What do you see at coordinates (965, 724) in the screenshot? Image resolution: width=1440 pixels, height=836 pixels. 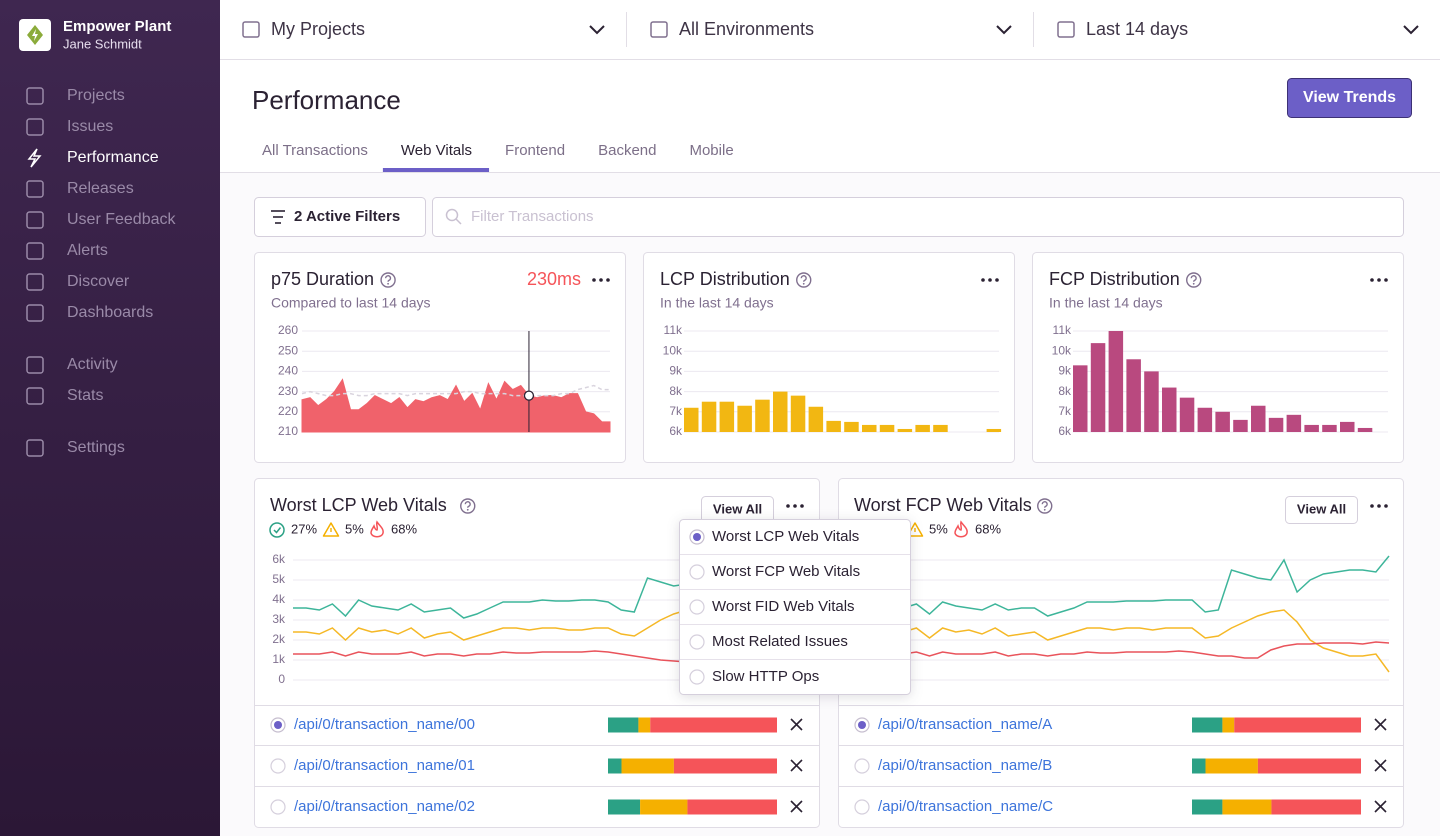 I see `transaction-link: /api/0/transaction_name/A` at bounding box center [965, 724].